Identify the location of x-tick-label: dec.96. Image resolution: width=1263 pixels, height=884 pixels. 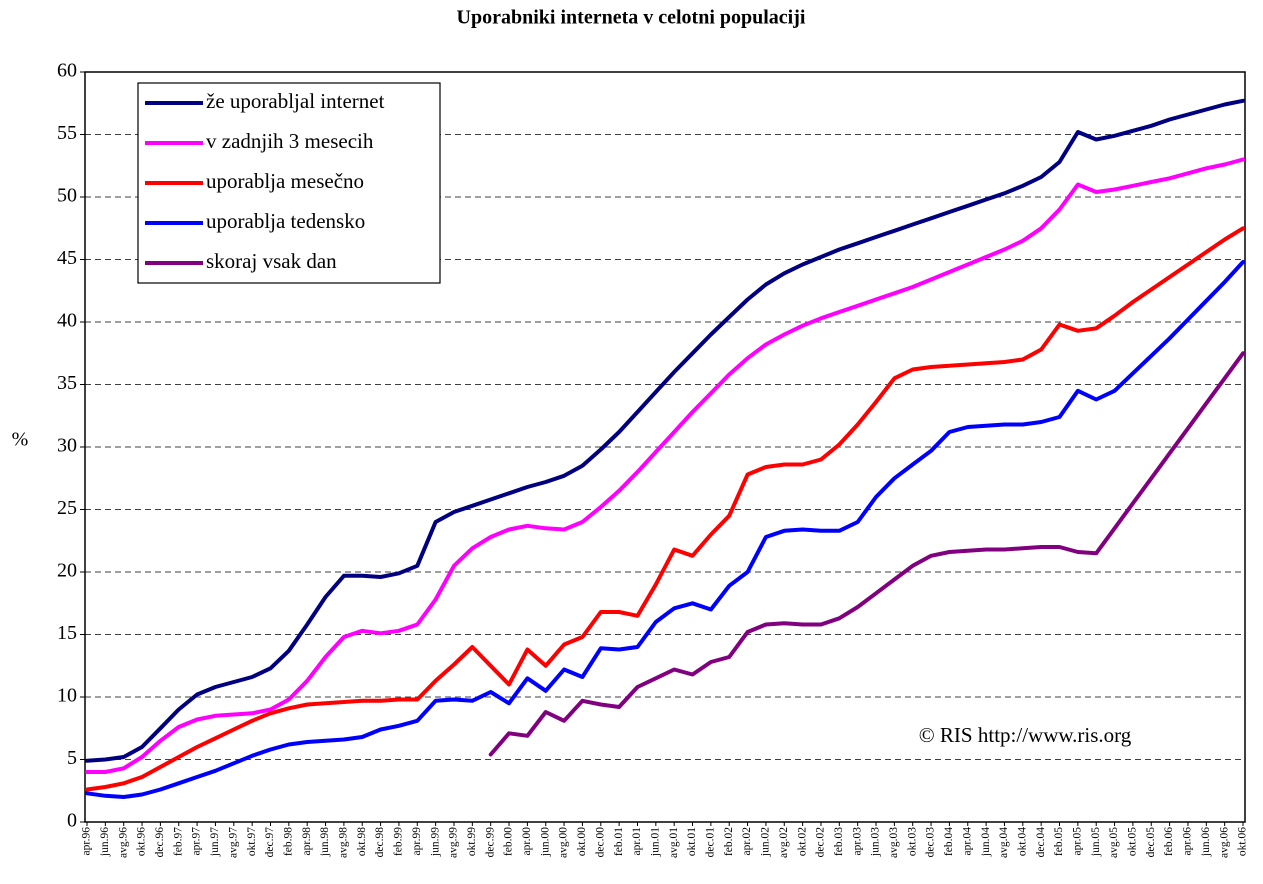
(160, 842).